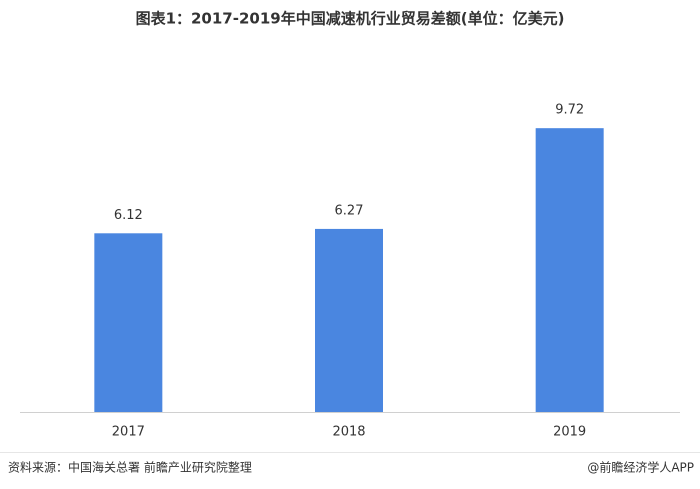 The height and width of the screenshot is (489, 700). What do you see at coordinates (348, 432) in the screenshot?
I see `x-tick-label: 2018` at bounding box center [348, 432].